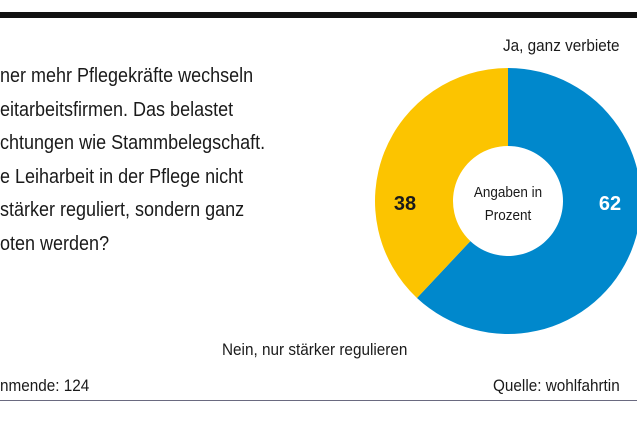 Image resolution: width=637 pixels, height=421 pixels. What do you see at coordinates (556, 385) in the screenshot?
I see `source-note: Quelle: wohlfahrtin` at bounding box center [556, 385].